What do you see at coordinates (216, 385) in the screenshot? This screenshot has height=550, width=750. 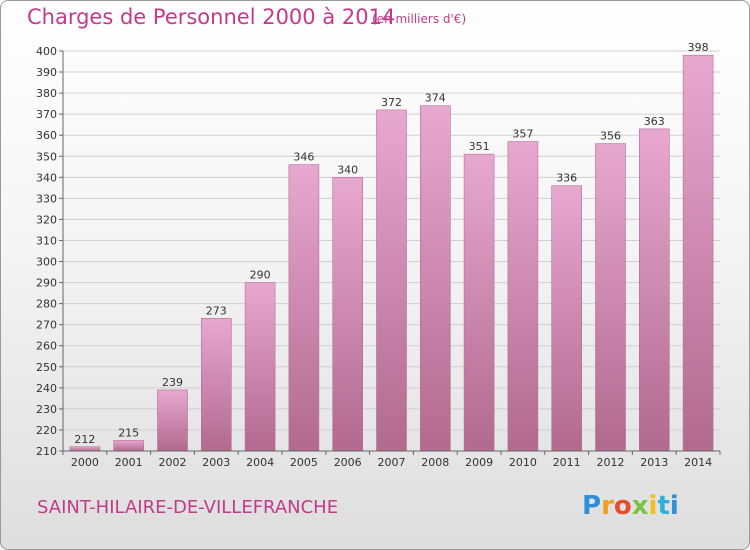 I see `bar-2003` at bounding box center [216, 385].